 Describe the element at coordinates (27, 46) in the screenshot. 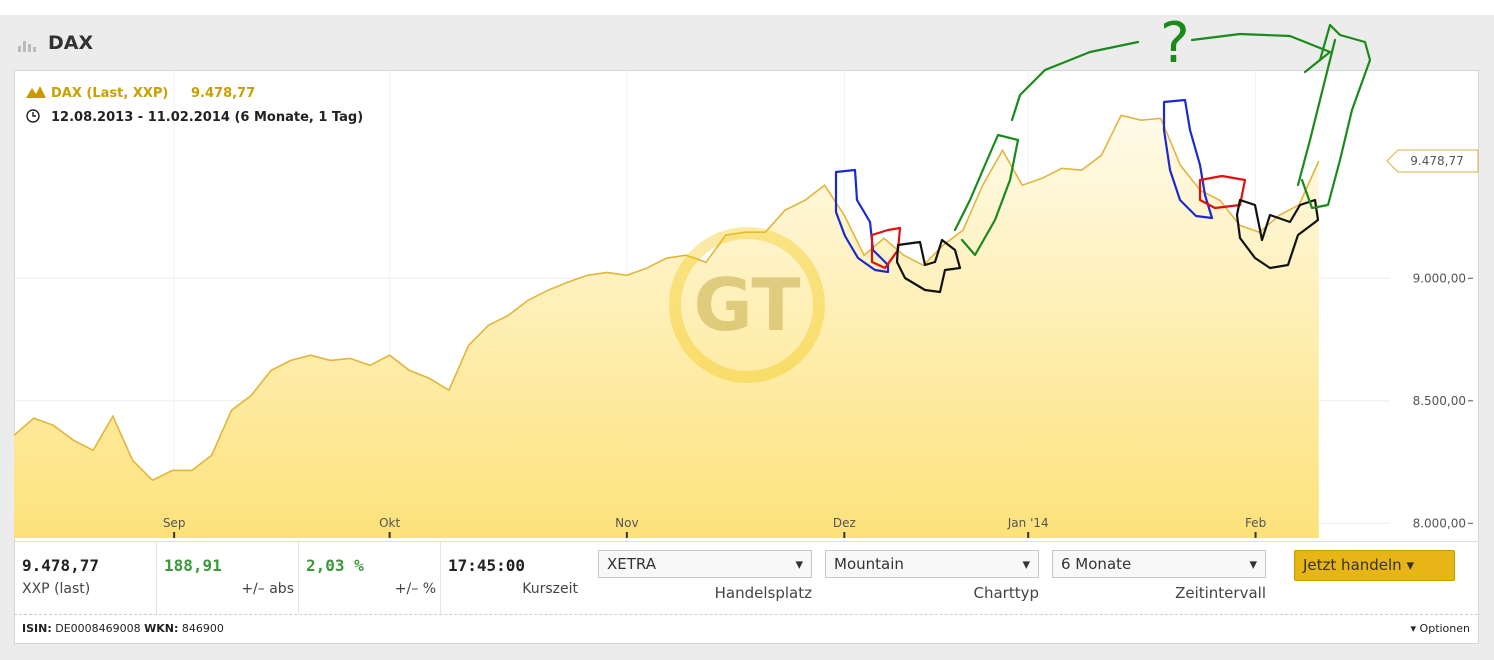

I see `chart-icon` at that location.